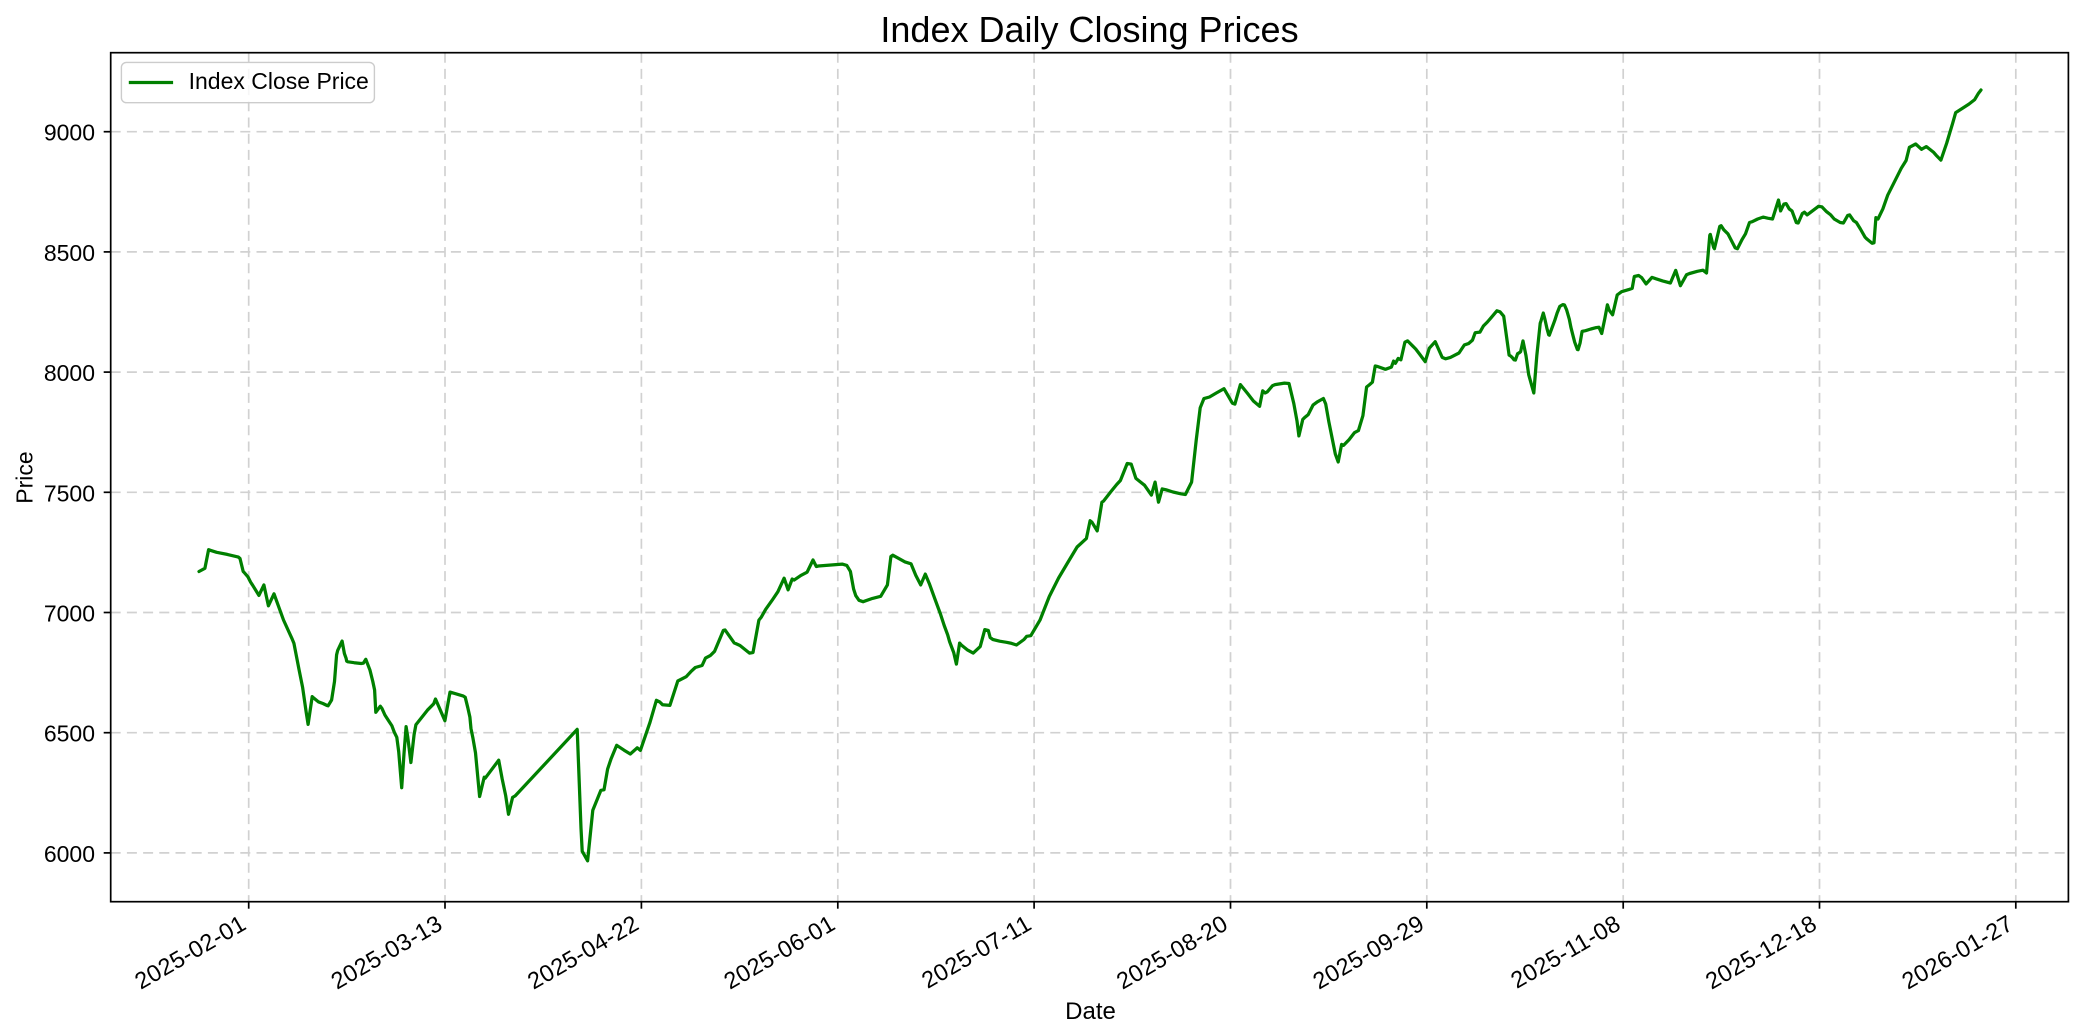 This screenshot has height=1035, width=2084. I want to click on svg-text: 9000, so click(69, 133).